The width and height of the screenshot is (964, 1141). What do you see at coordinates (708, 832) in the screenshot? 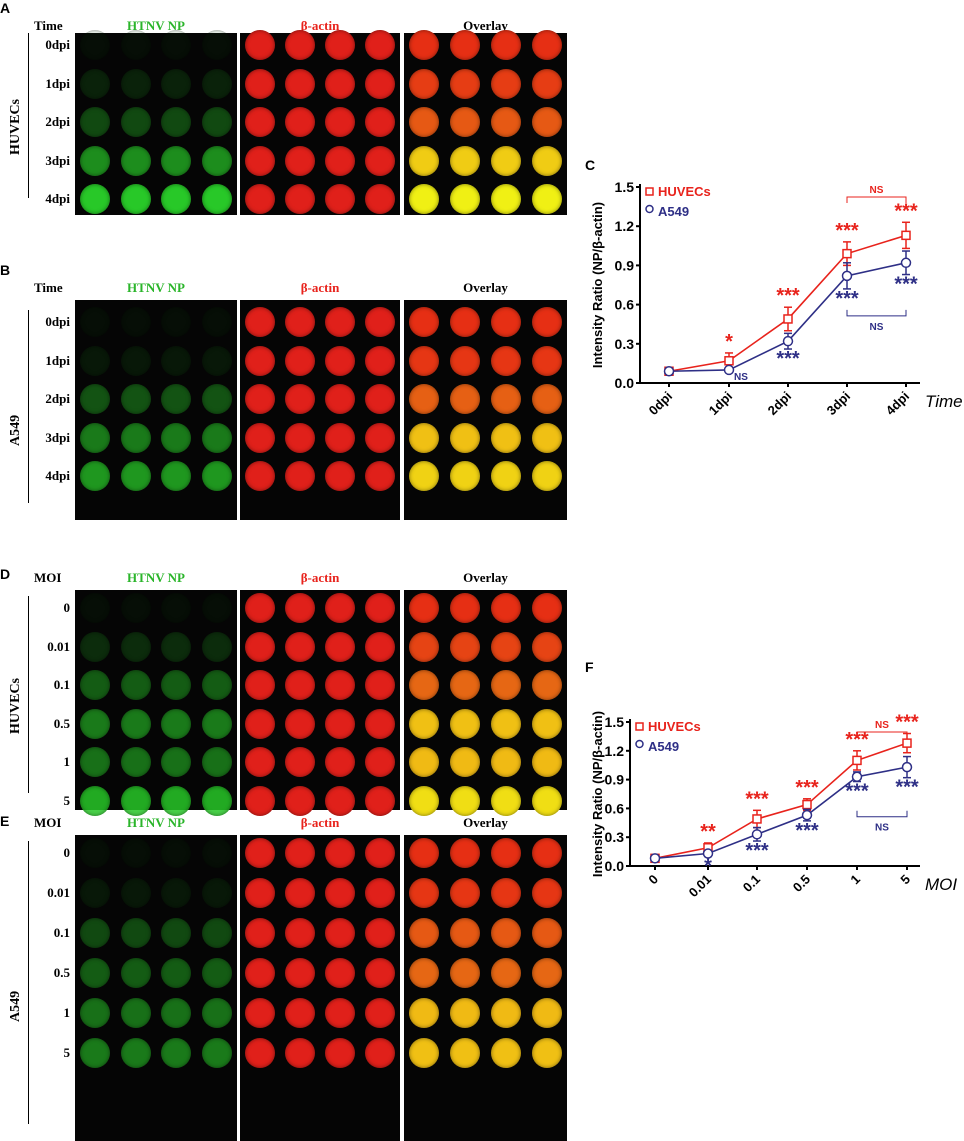
I see `significance-mark: **` at bounding box center [708, 832].